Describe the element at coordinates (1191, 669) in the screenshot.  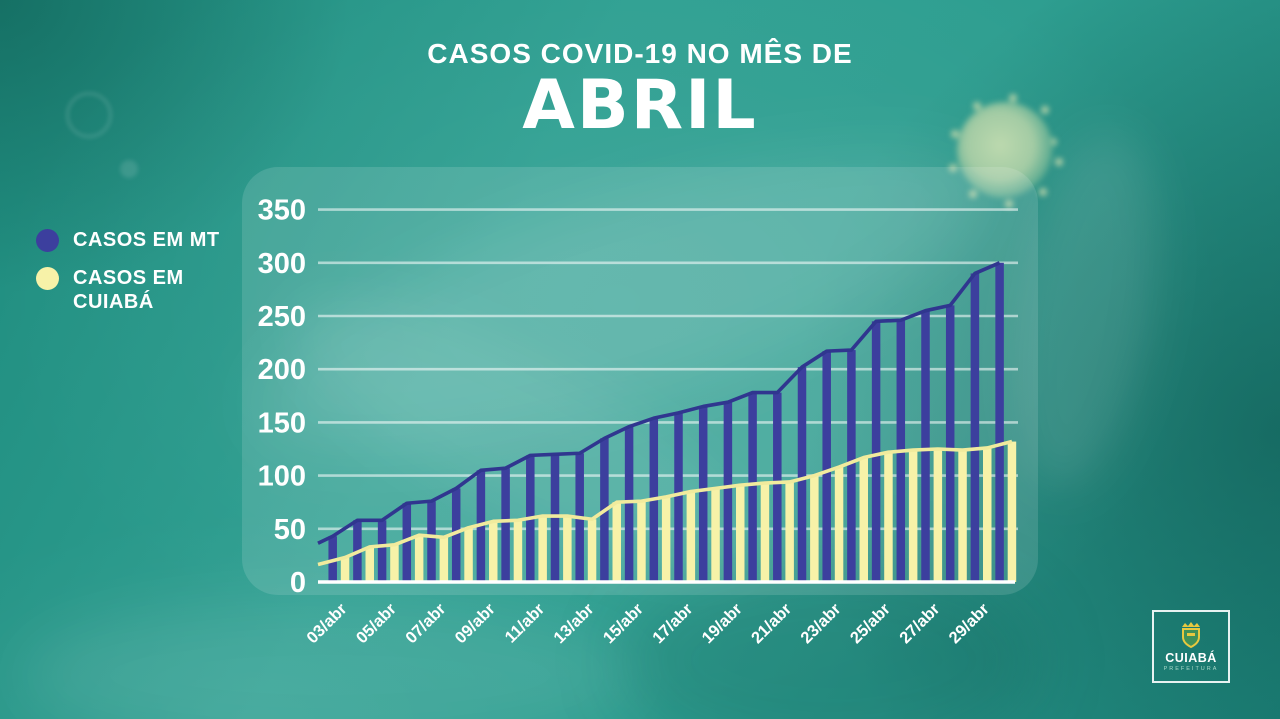
I see `logo-subtitle: PREFEITURA` at that location.